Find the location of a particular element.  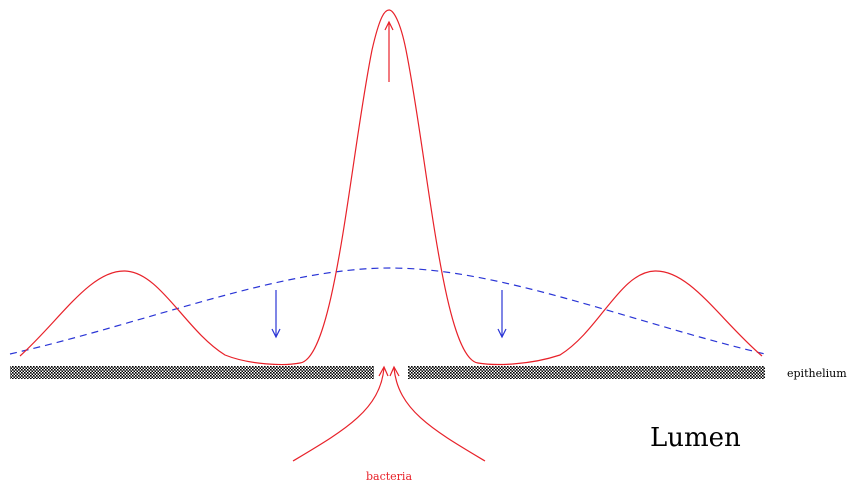

epithelium-label: epithelium is located at coordinates (817, 373).